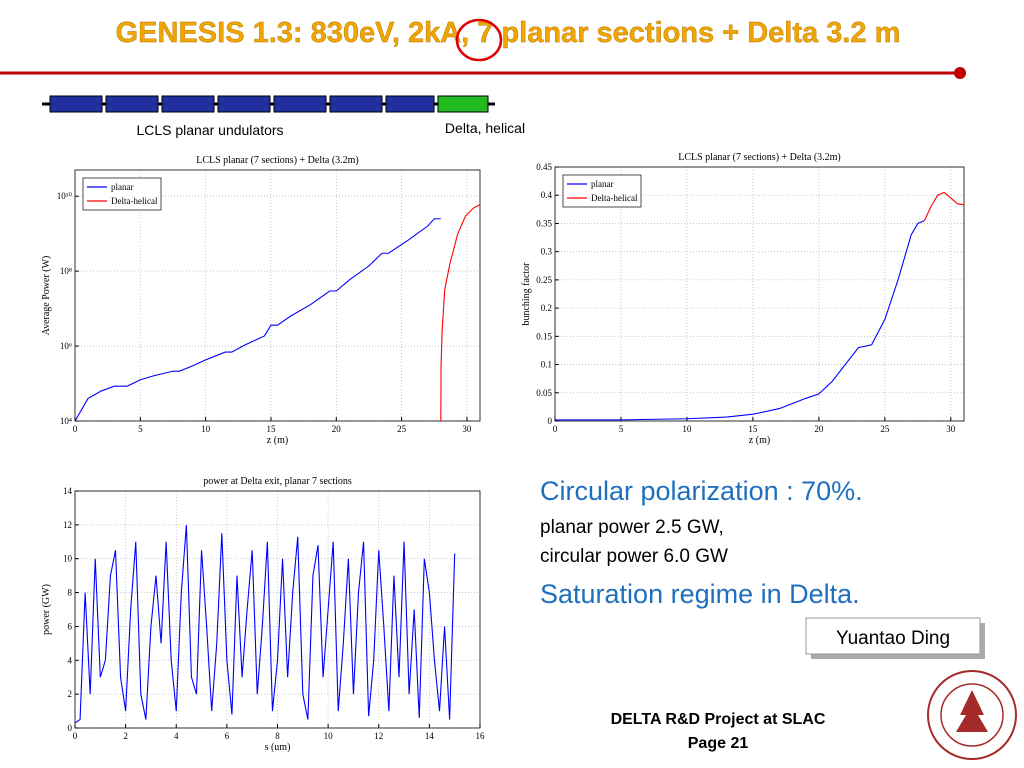 This screenshot has height=768, width=1024. I want to click on delta-label: Delta, helical, so click(485, 128).